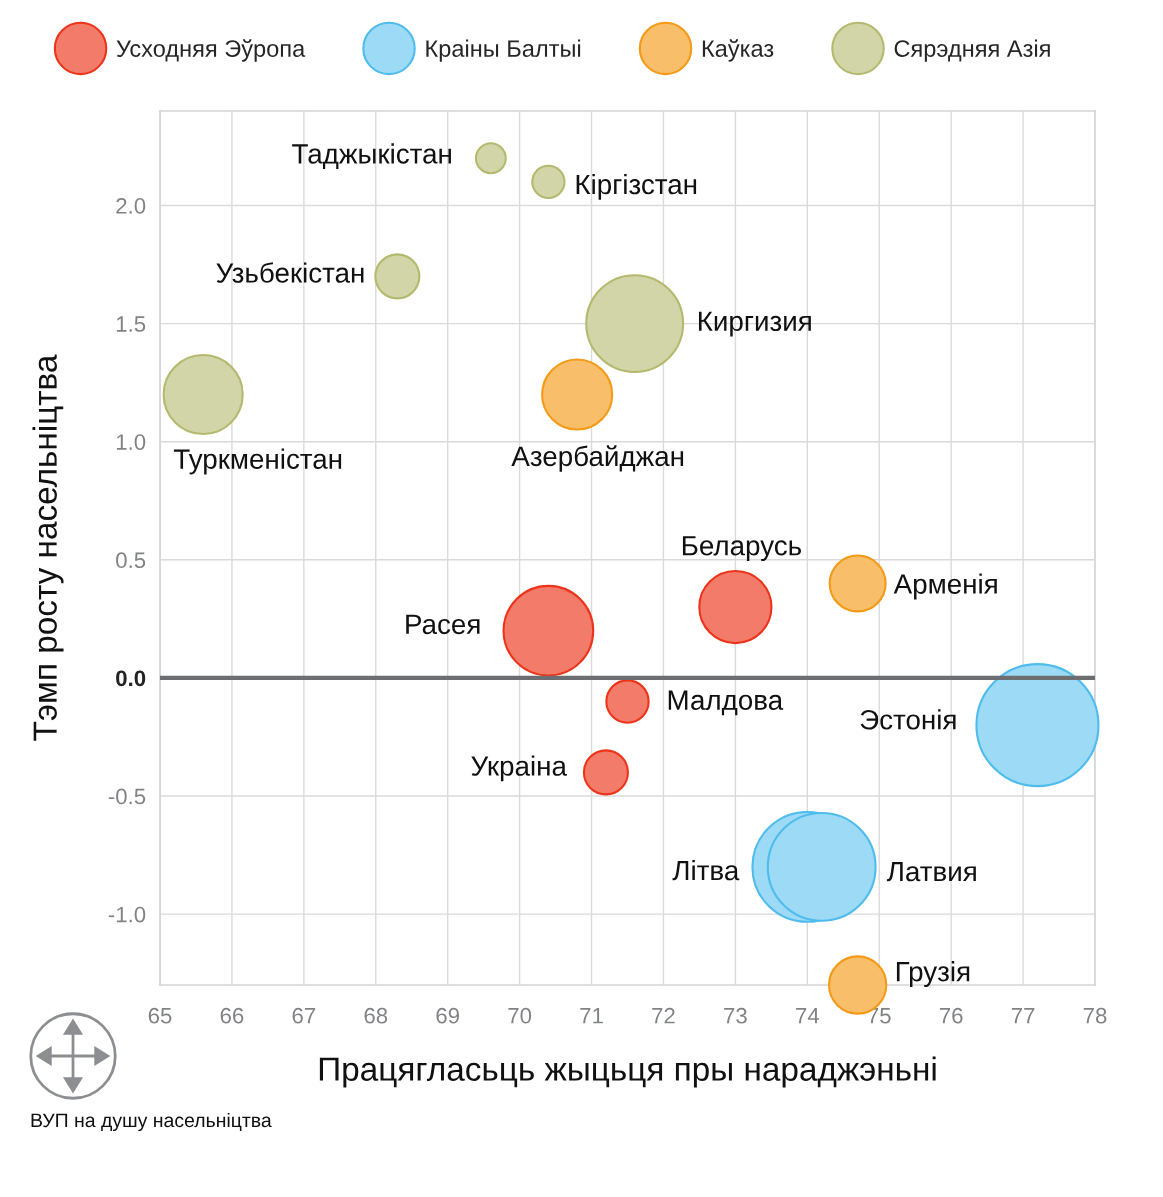 The width and height of the screenshot is (1163, 1197). What do you see at coordinates (808, 1016) in the screenshot?
I see `x-tick-label: 74` at bounding box center [808, 1016].